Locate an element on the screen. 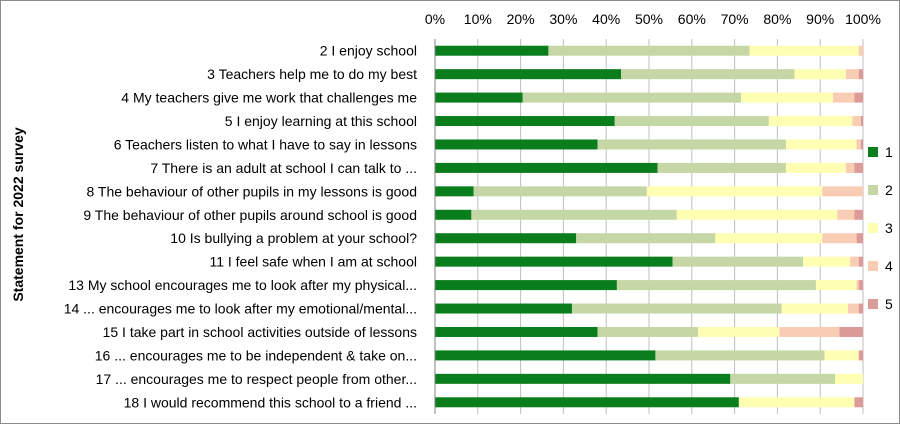 This screenshot has width=900, height=425. x-tick-label: 40% is located at coordinates (606, 19).